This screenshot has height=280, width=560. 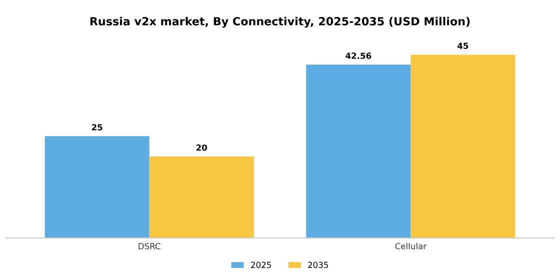 I want to click on x-tick-label: DSRC, so click(x=149, y=246).